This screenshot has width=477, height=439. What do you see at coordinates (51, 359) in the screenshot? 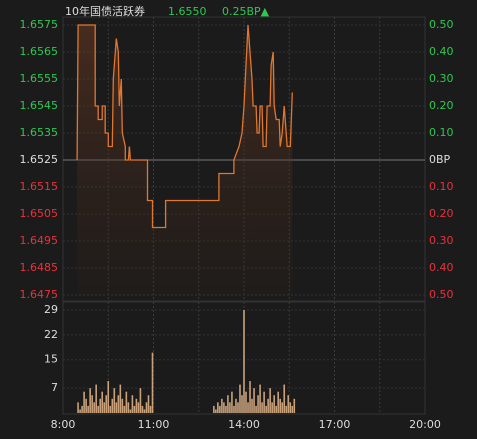
I see `y-tick-label: 15` at bounding box center [51, 359].